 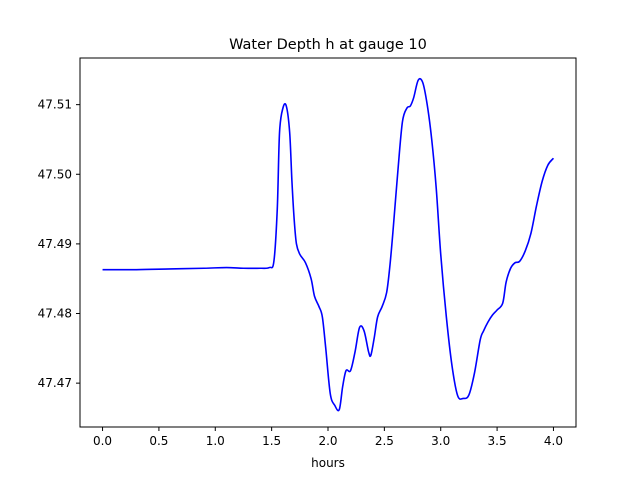 What do you see at coordinates (553, 441) in the screenshot?
I see `x-tick-label: 4.0` at bounding box center [553, 441].